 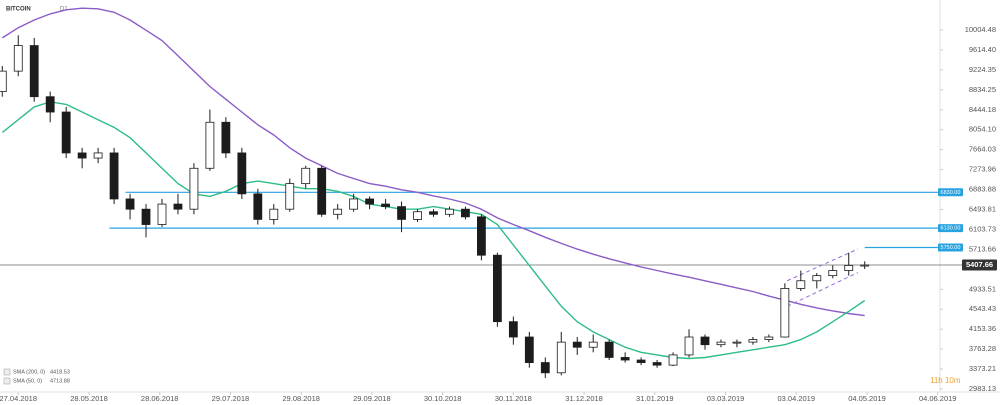 I want to click on y-tick-label: 3763.28, so click(x=982, y=348).